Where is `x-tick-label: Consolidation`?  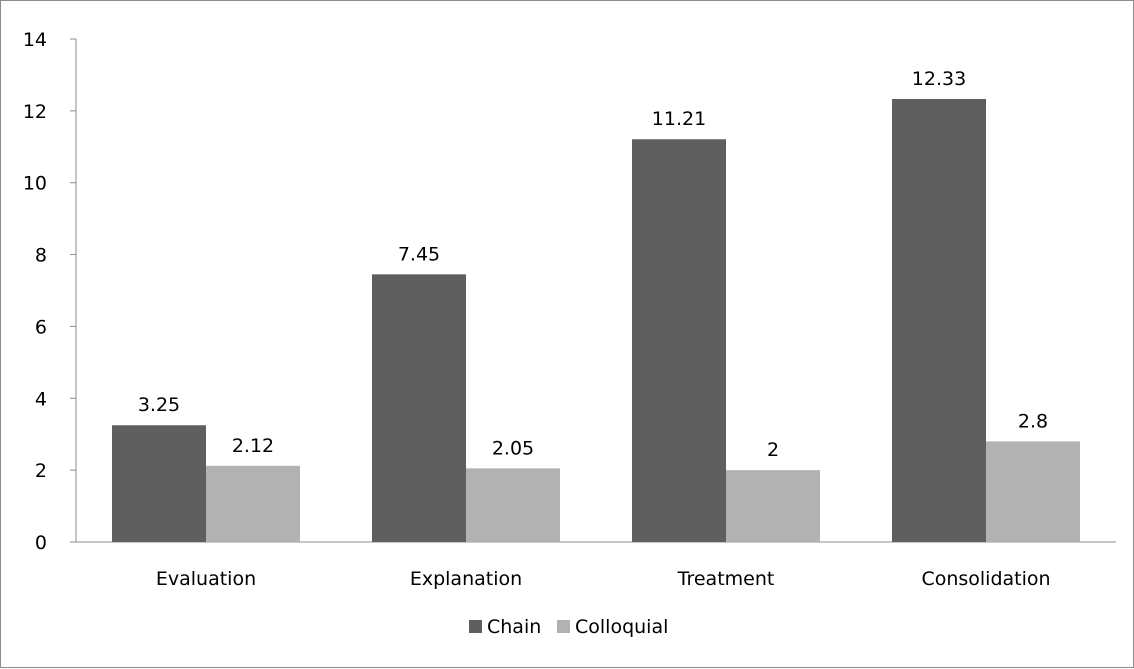 x-tick-label: Consolidation is located at coordinates (985, 579).